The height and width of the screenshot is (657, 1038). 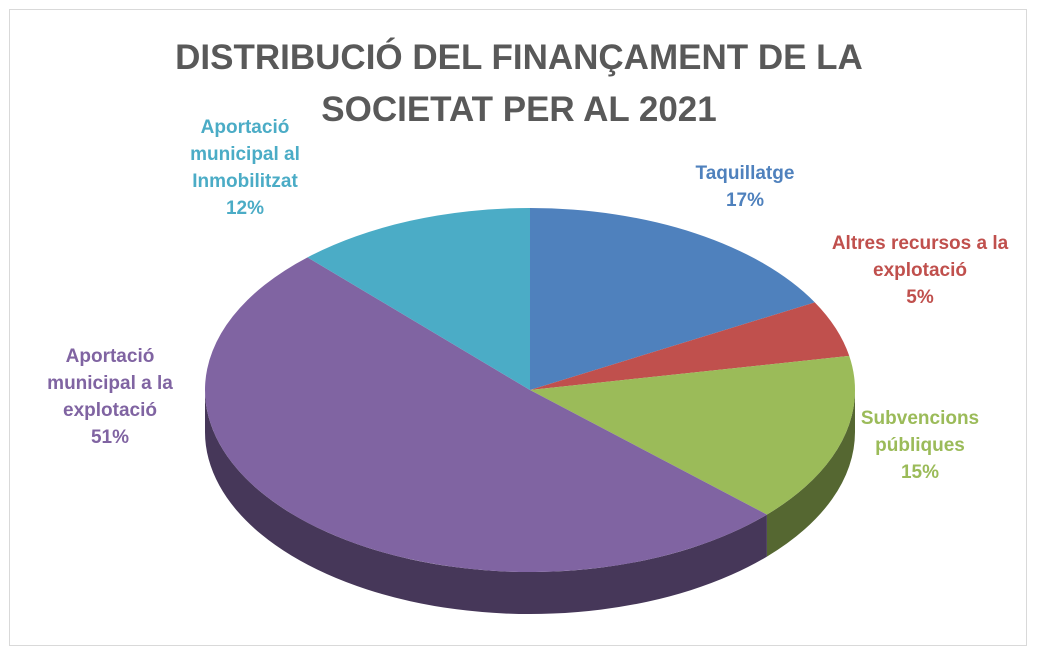 I want to click on value-label: 51%, so click(x=110, y=437).